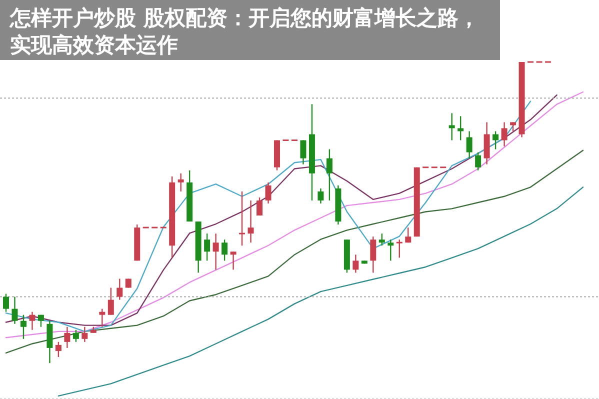 The height and width of the screenshot is (399, 599). I want to click on chart-title: 怎样开户炒股 股权配资：开启您的财富增长之路，实现高效资本运作, so click(244, 31).